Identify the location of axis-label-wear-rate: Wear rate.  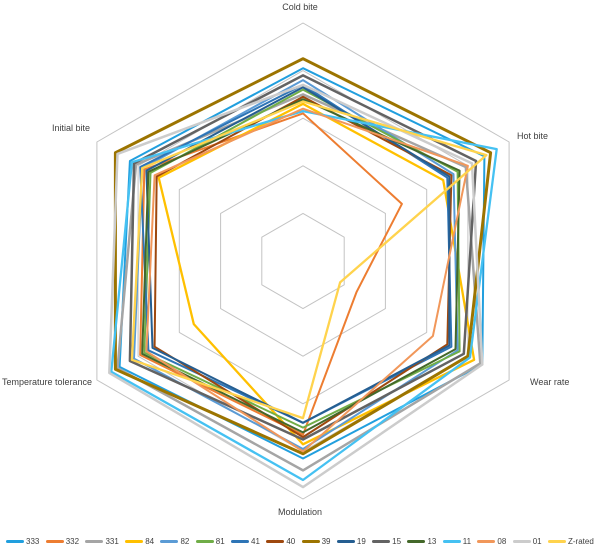
(550, 382).